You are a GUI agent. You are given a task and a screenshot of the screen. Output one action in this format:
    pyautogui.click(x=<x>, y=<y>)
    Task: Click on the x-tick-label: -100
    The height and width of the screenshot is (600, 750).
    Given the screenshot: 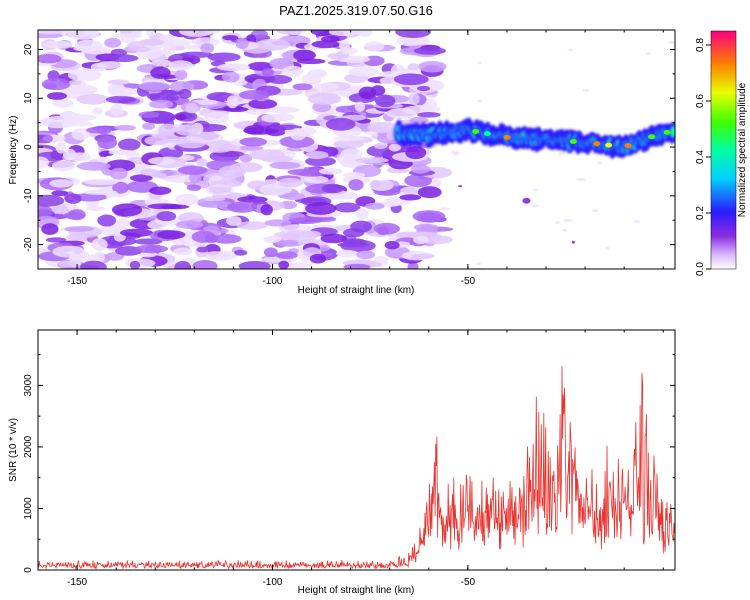 What is the action you would take?
    pyautogui.click(x=272, y=582)
    